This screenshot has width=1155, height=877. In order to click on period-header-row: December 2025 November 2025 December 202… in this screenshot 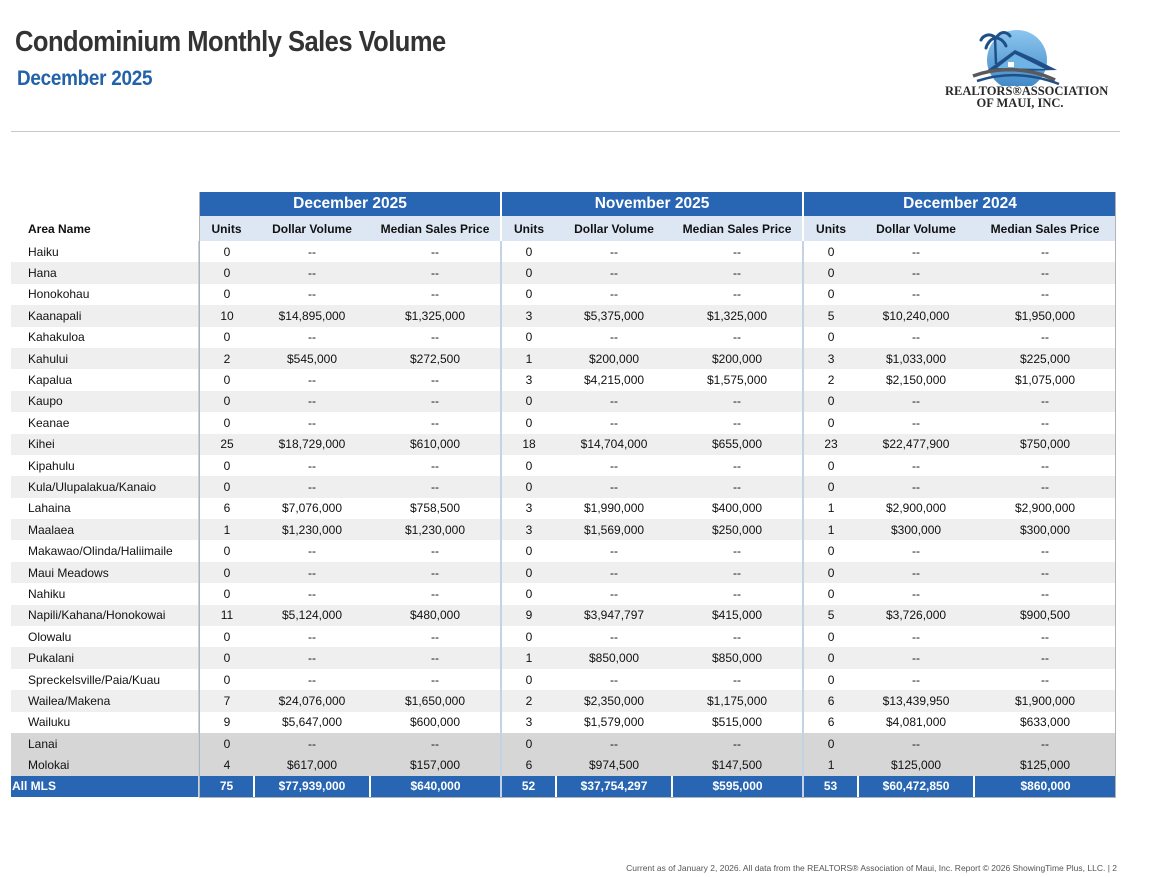, I will do `click(564, 204)`.